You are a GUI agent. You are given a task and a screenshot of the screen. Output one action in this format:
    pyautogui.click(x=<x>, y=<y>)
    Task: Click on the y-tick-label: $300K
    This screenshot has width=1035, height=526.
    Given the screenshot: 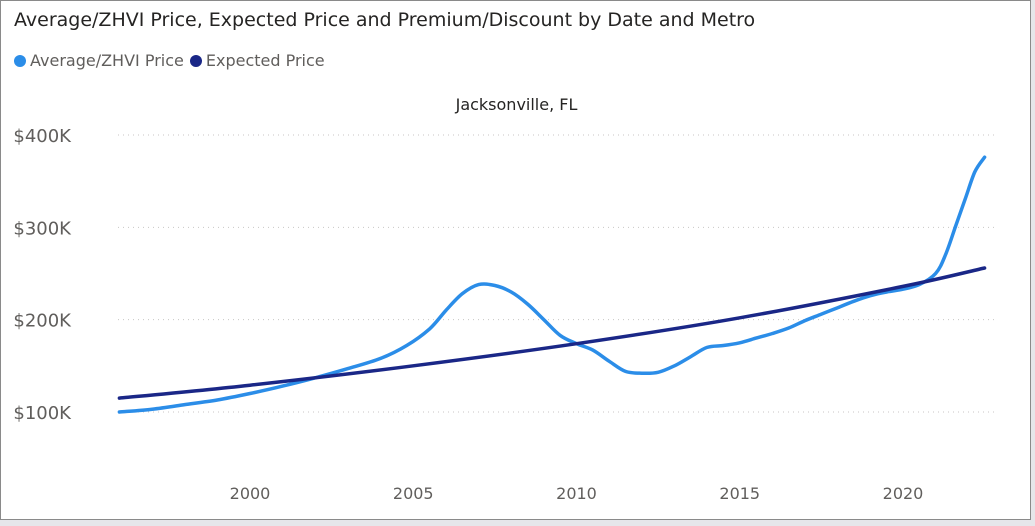 What is the action you would take?
    pyautogui.click(x=42, y=228)
    